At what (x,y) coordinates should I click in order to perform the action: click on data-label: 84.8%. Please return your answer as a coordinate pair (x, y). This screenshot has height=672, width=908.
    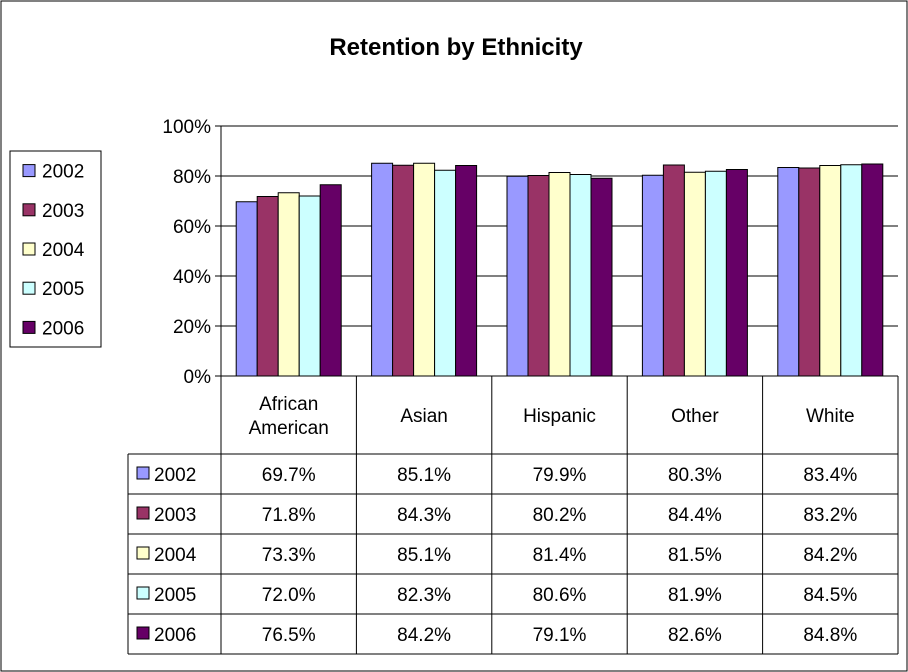
    Looking at the image, I should click on (830, 635).